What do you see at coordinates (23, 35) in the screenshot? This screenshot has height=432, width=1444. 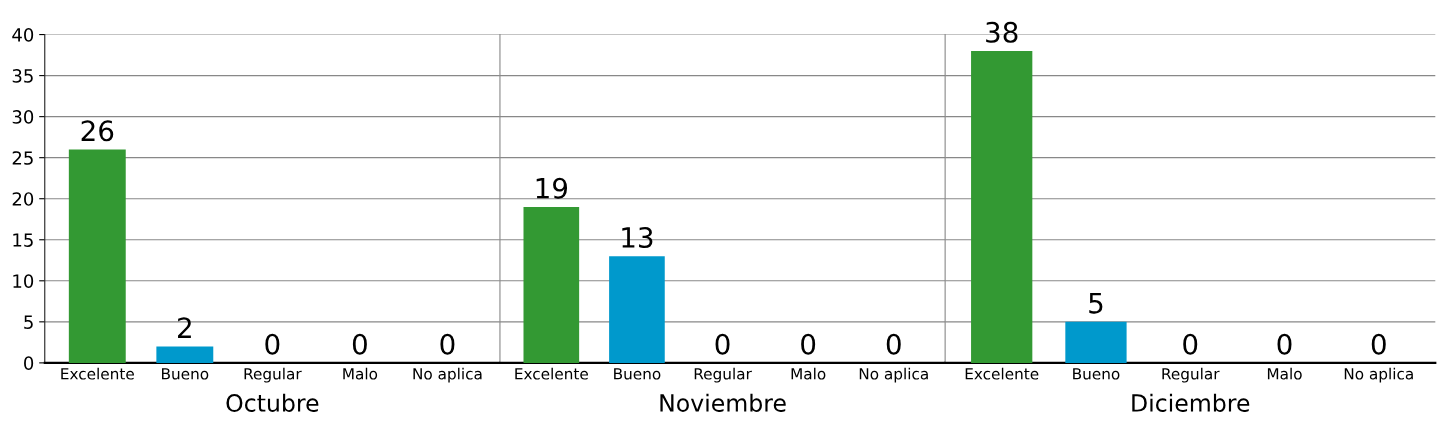 I see `y-tick-label: 40` at bounding box center [23, 35].